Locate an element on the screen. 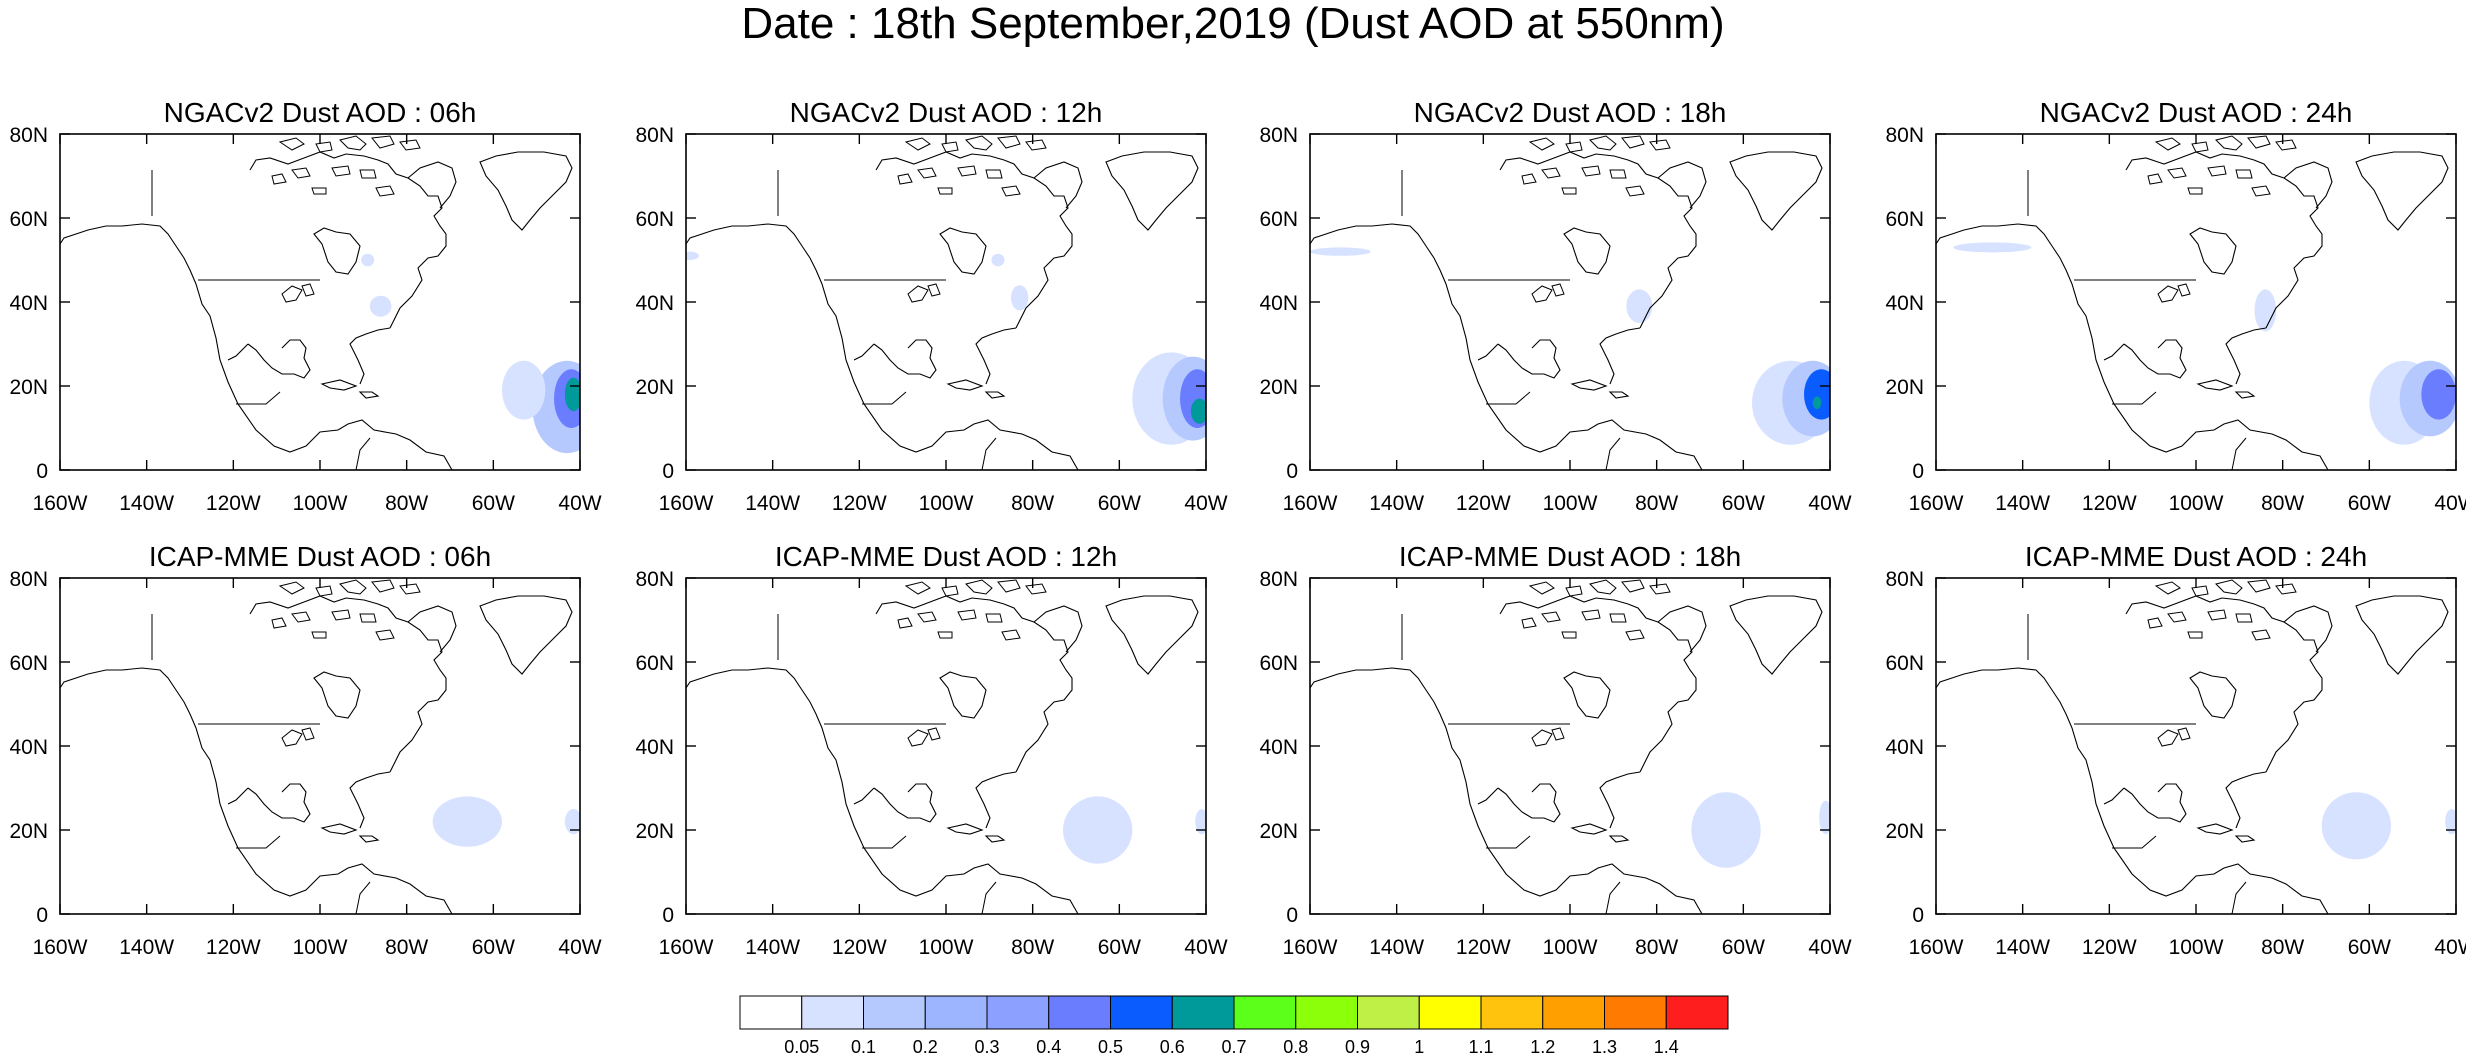 The width and height of the screenshot is (2466, 1056). colorbar-label: 1.2 is located at coordinates (1542, 1046).